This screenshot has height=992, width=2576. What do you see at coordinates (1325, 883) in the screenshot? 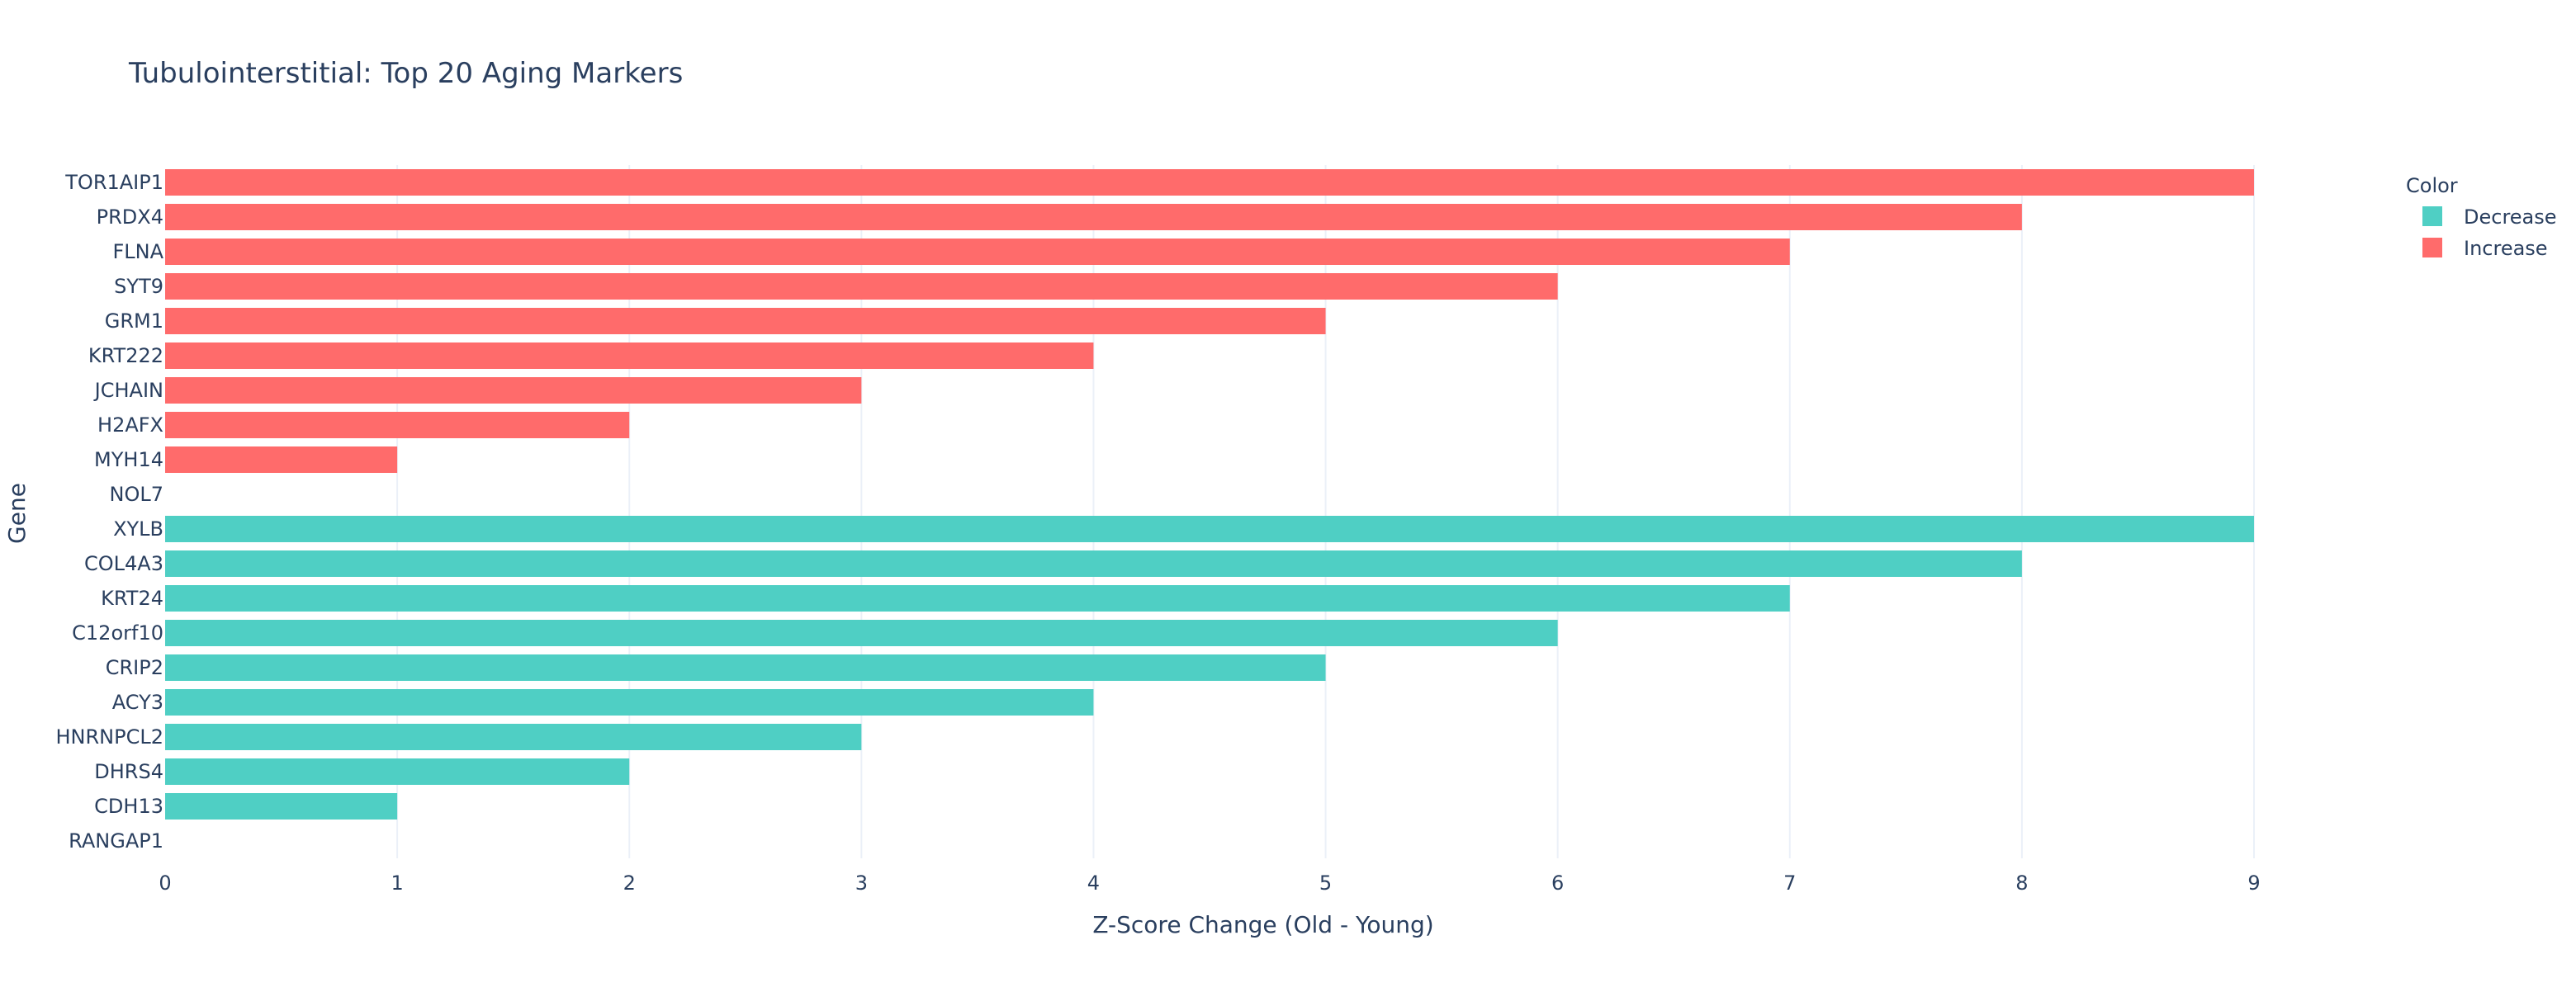
I see `x-tick-label: 5` at bounding box center [1325, 883].